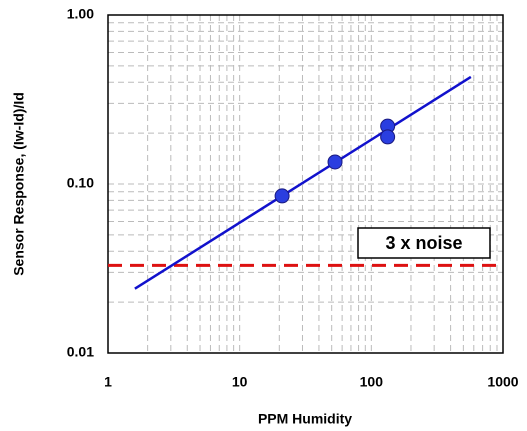 Image resolution: width=527 pixels, height=431 pixels. What do you see at coordinates (502, 382) in the screenshot?
I see `x-tick-label: 1000` at bounding box center [502, 382].